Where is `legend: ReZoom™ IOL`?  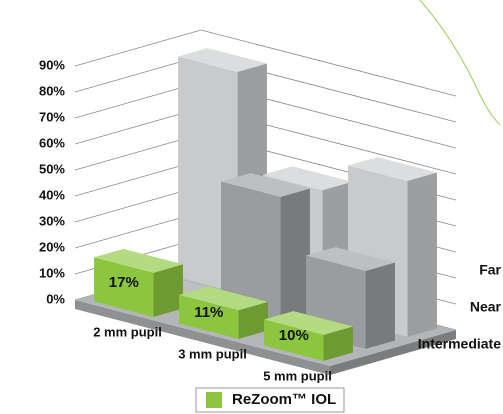 legend: ReZoom™ IOL is located at coordinates (270, 400).